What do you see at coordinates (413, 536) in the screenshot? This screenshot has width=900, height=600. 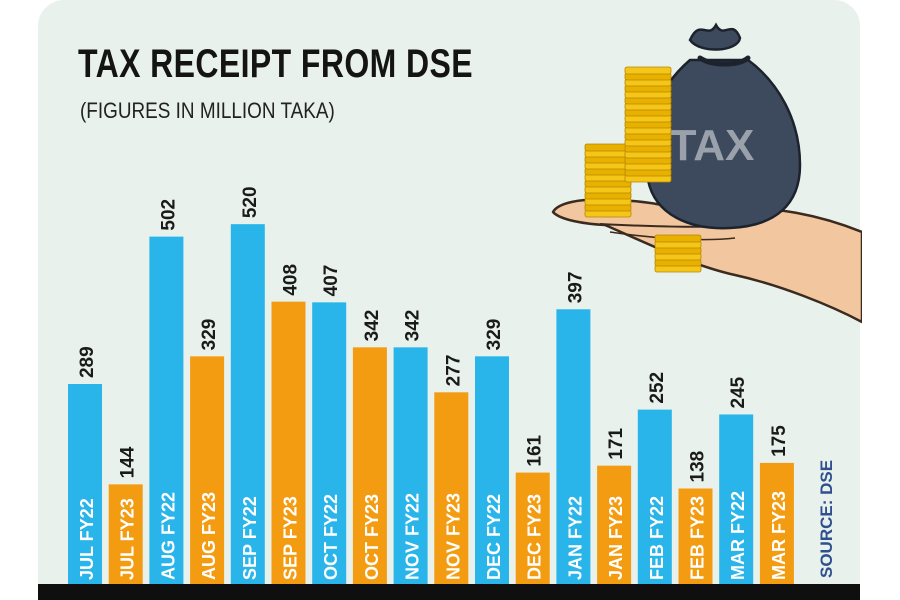 I see `category-label: NOV FY22` at bounding box center [413, 536].